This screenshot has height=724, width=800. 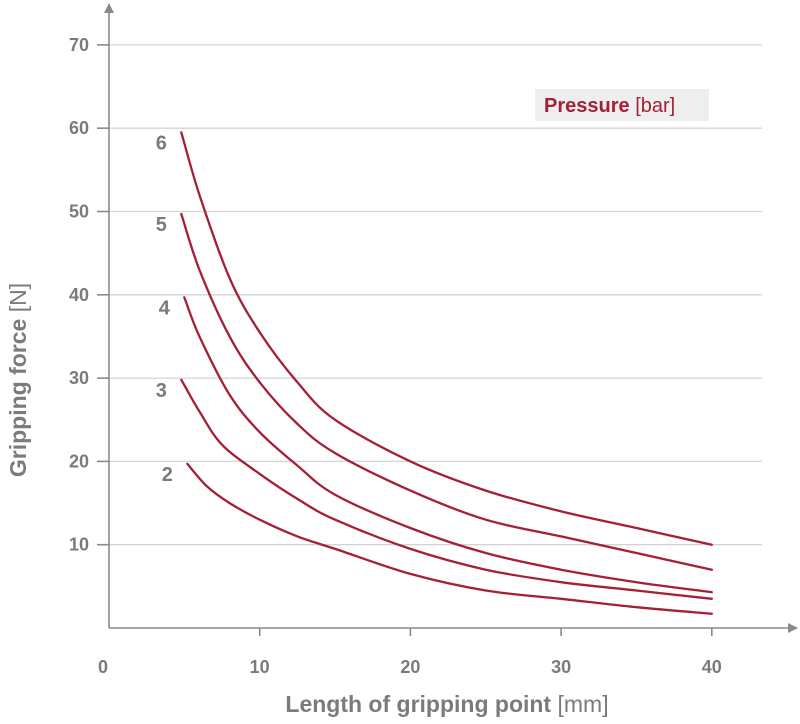 What do you see at coordinates (712, 667) in the screenshot?
I see `x-tick-label-40: 40` at bounding box center [712, 667].